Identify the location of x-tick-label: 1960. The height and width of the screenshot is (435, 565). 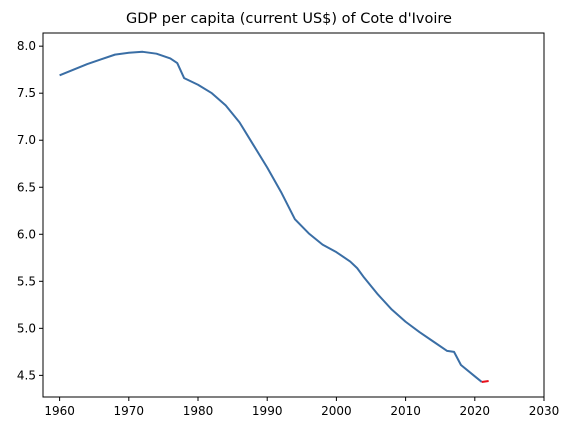
(59, 411).